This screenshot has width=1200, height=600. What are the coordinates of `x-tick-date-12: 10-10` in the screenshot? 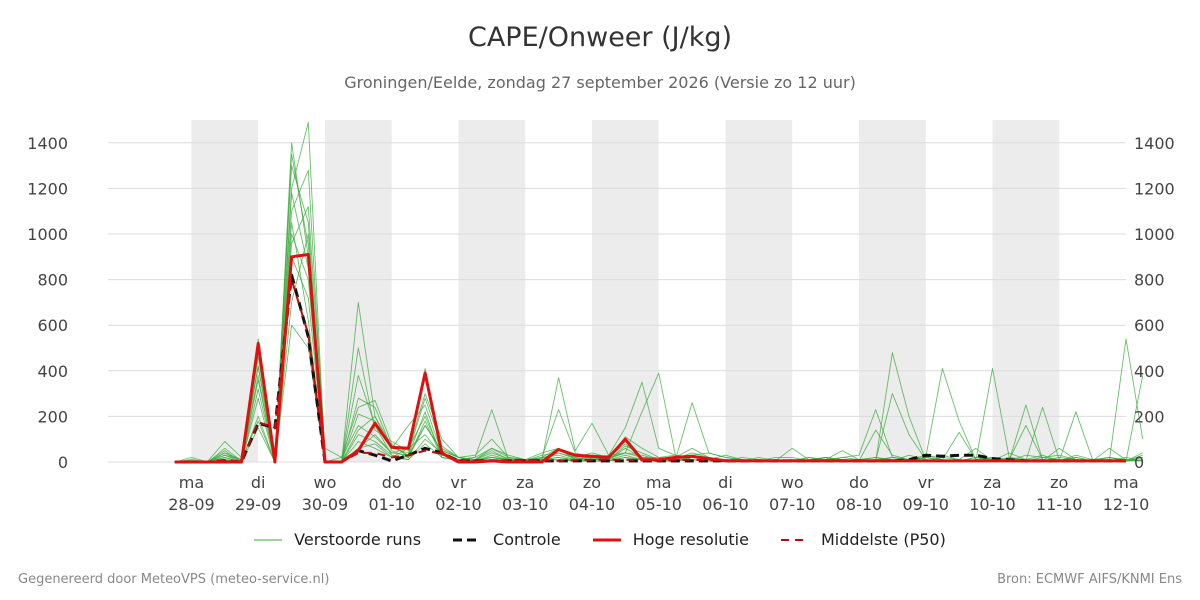 It's located at (992, 504).